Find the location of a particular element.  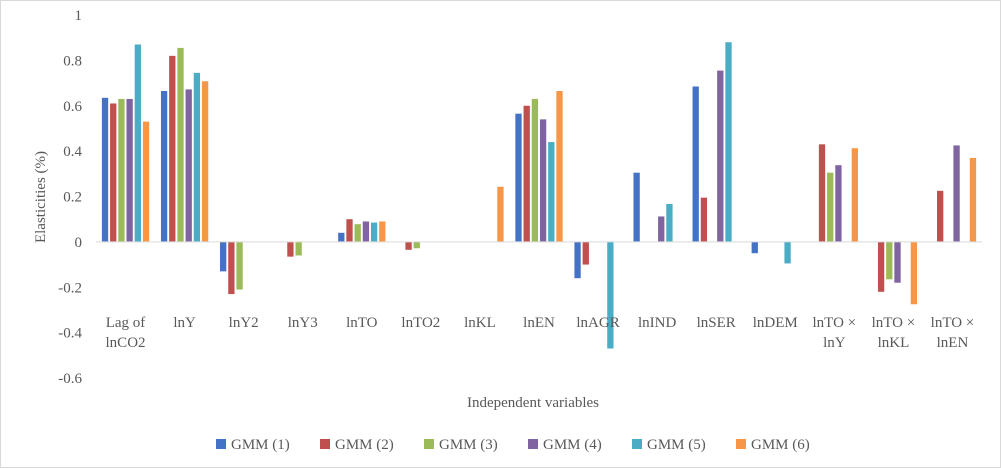

legend-label: GMM (3) is located at coordinates (468, 445).